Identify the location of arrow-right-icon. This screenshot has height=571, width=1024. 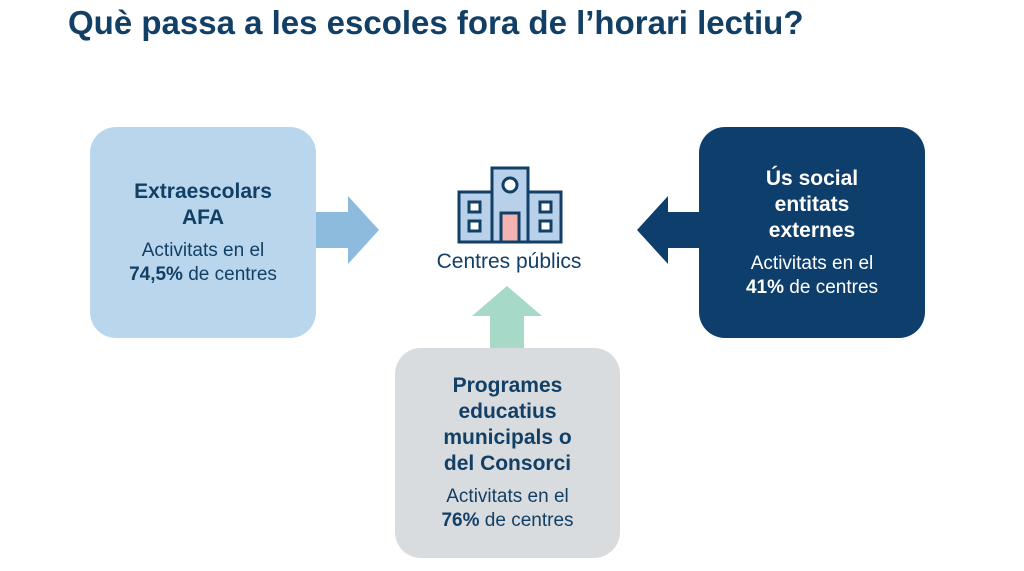
(347, 230).